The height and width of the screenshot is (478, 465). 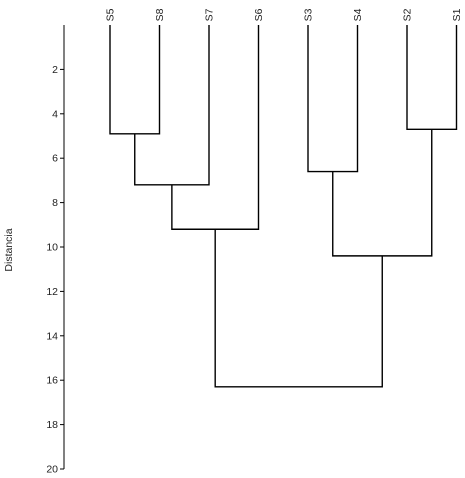 What do you see at coordinates (309, 14) in the screenshot?
I see `leaf-label-s3: S3` at bounding box center [309, 14].